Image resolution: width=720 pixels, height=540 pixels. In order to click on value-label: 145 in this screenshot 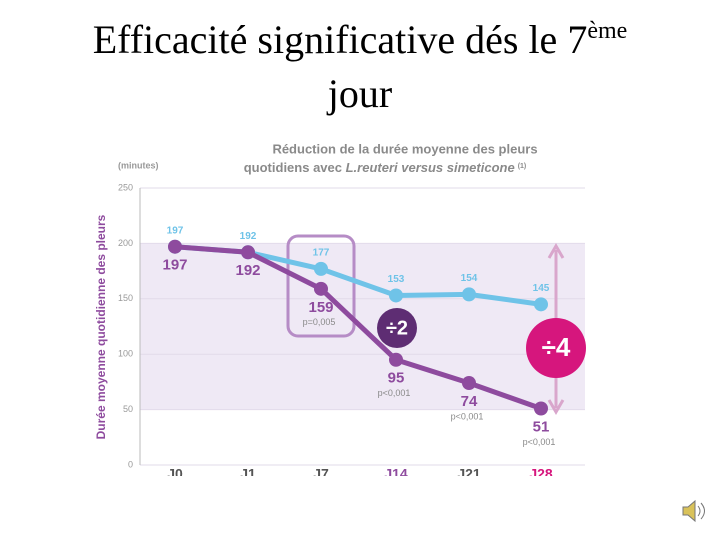, I will do `click(541, 288)`.